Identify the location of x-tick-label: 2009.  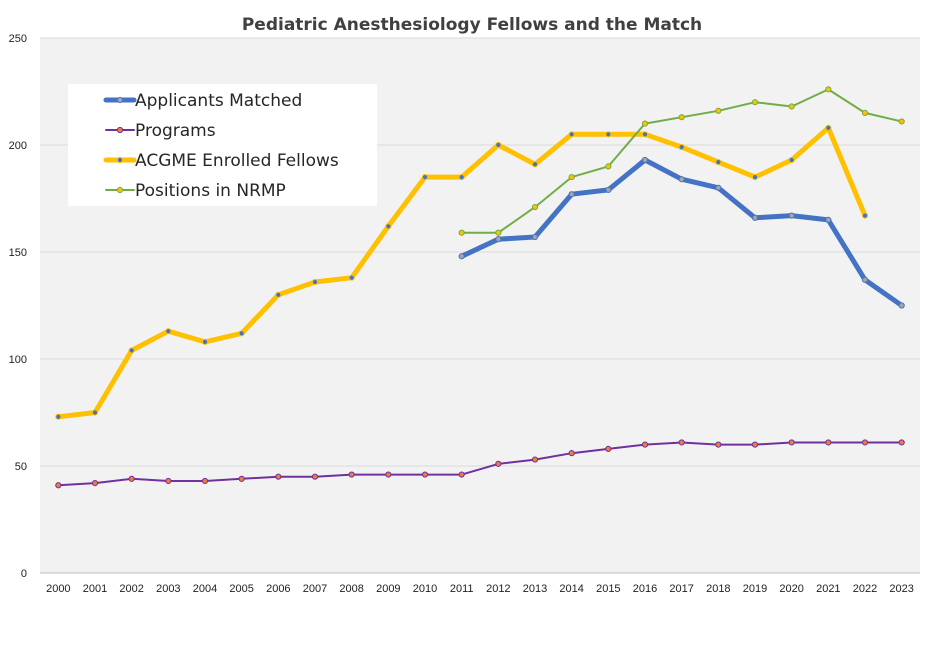
(388, 589).